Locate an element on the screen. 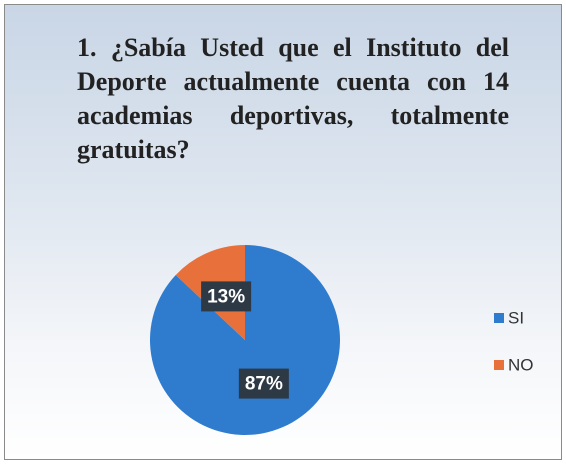 This screenshot has height=464, width=566. pie-slice is located at coordinates (245, 340).